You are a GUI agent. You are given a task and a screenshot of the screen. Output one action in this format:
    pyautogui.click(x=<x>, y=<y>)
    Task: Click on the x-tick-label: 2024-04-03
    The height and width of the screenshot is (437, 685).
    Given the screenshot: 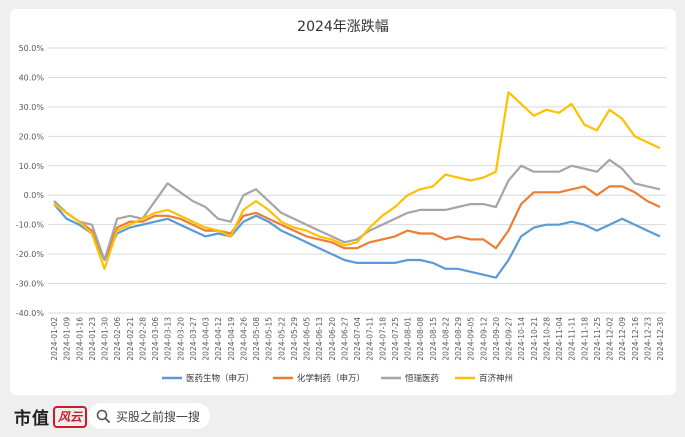 What is the action you would take?
    pyautogui.click(x=206, y=339)
    